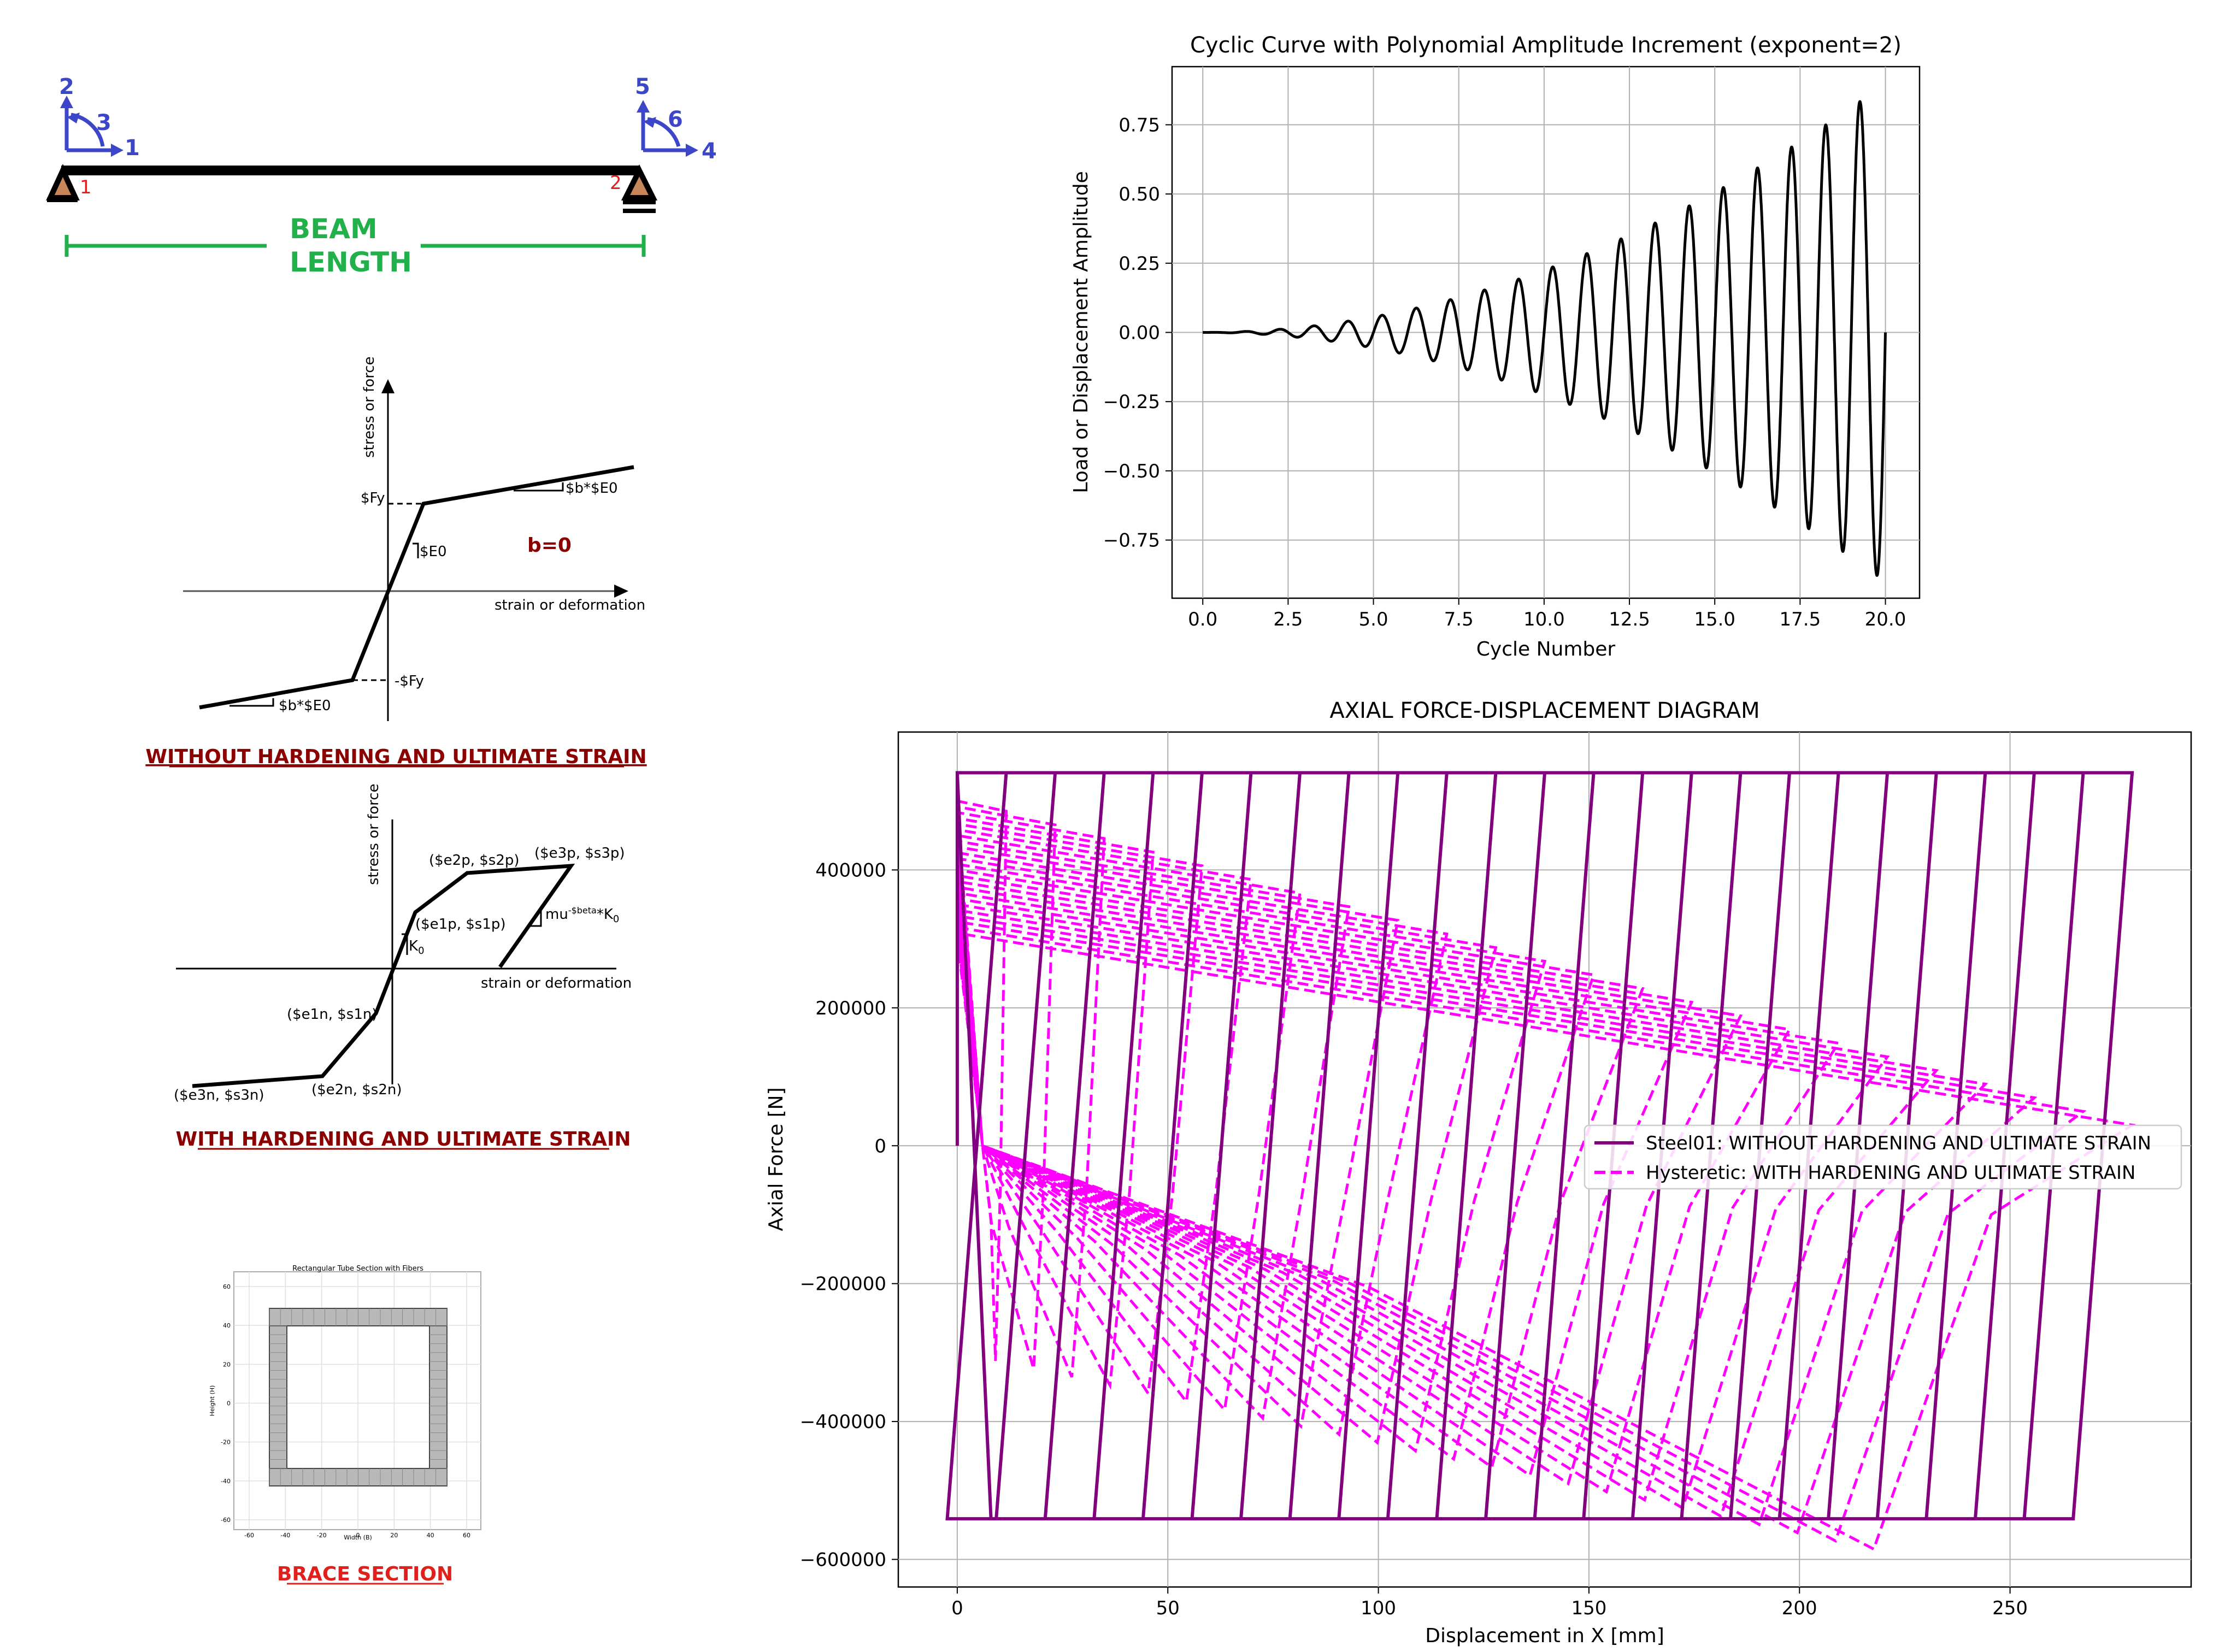 The width and height of the screenshot is (2225, 1652). Describe the element at coordinates (639, 188) in the screenshot. I see `right-roller-support` at that location.